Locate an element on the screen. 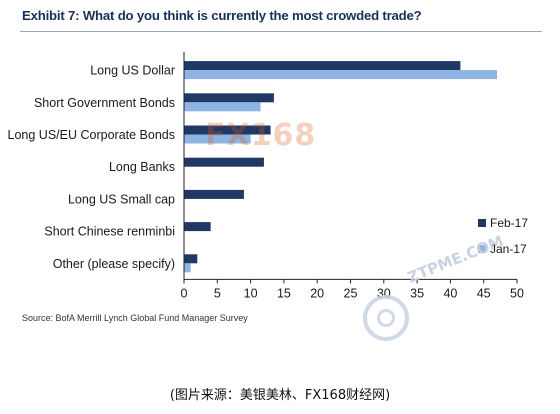 This screenshot has height=414, width=560. category-label: Long Banks is located at coordinates (142, 167).